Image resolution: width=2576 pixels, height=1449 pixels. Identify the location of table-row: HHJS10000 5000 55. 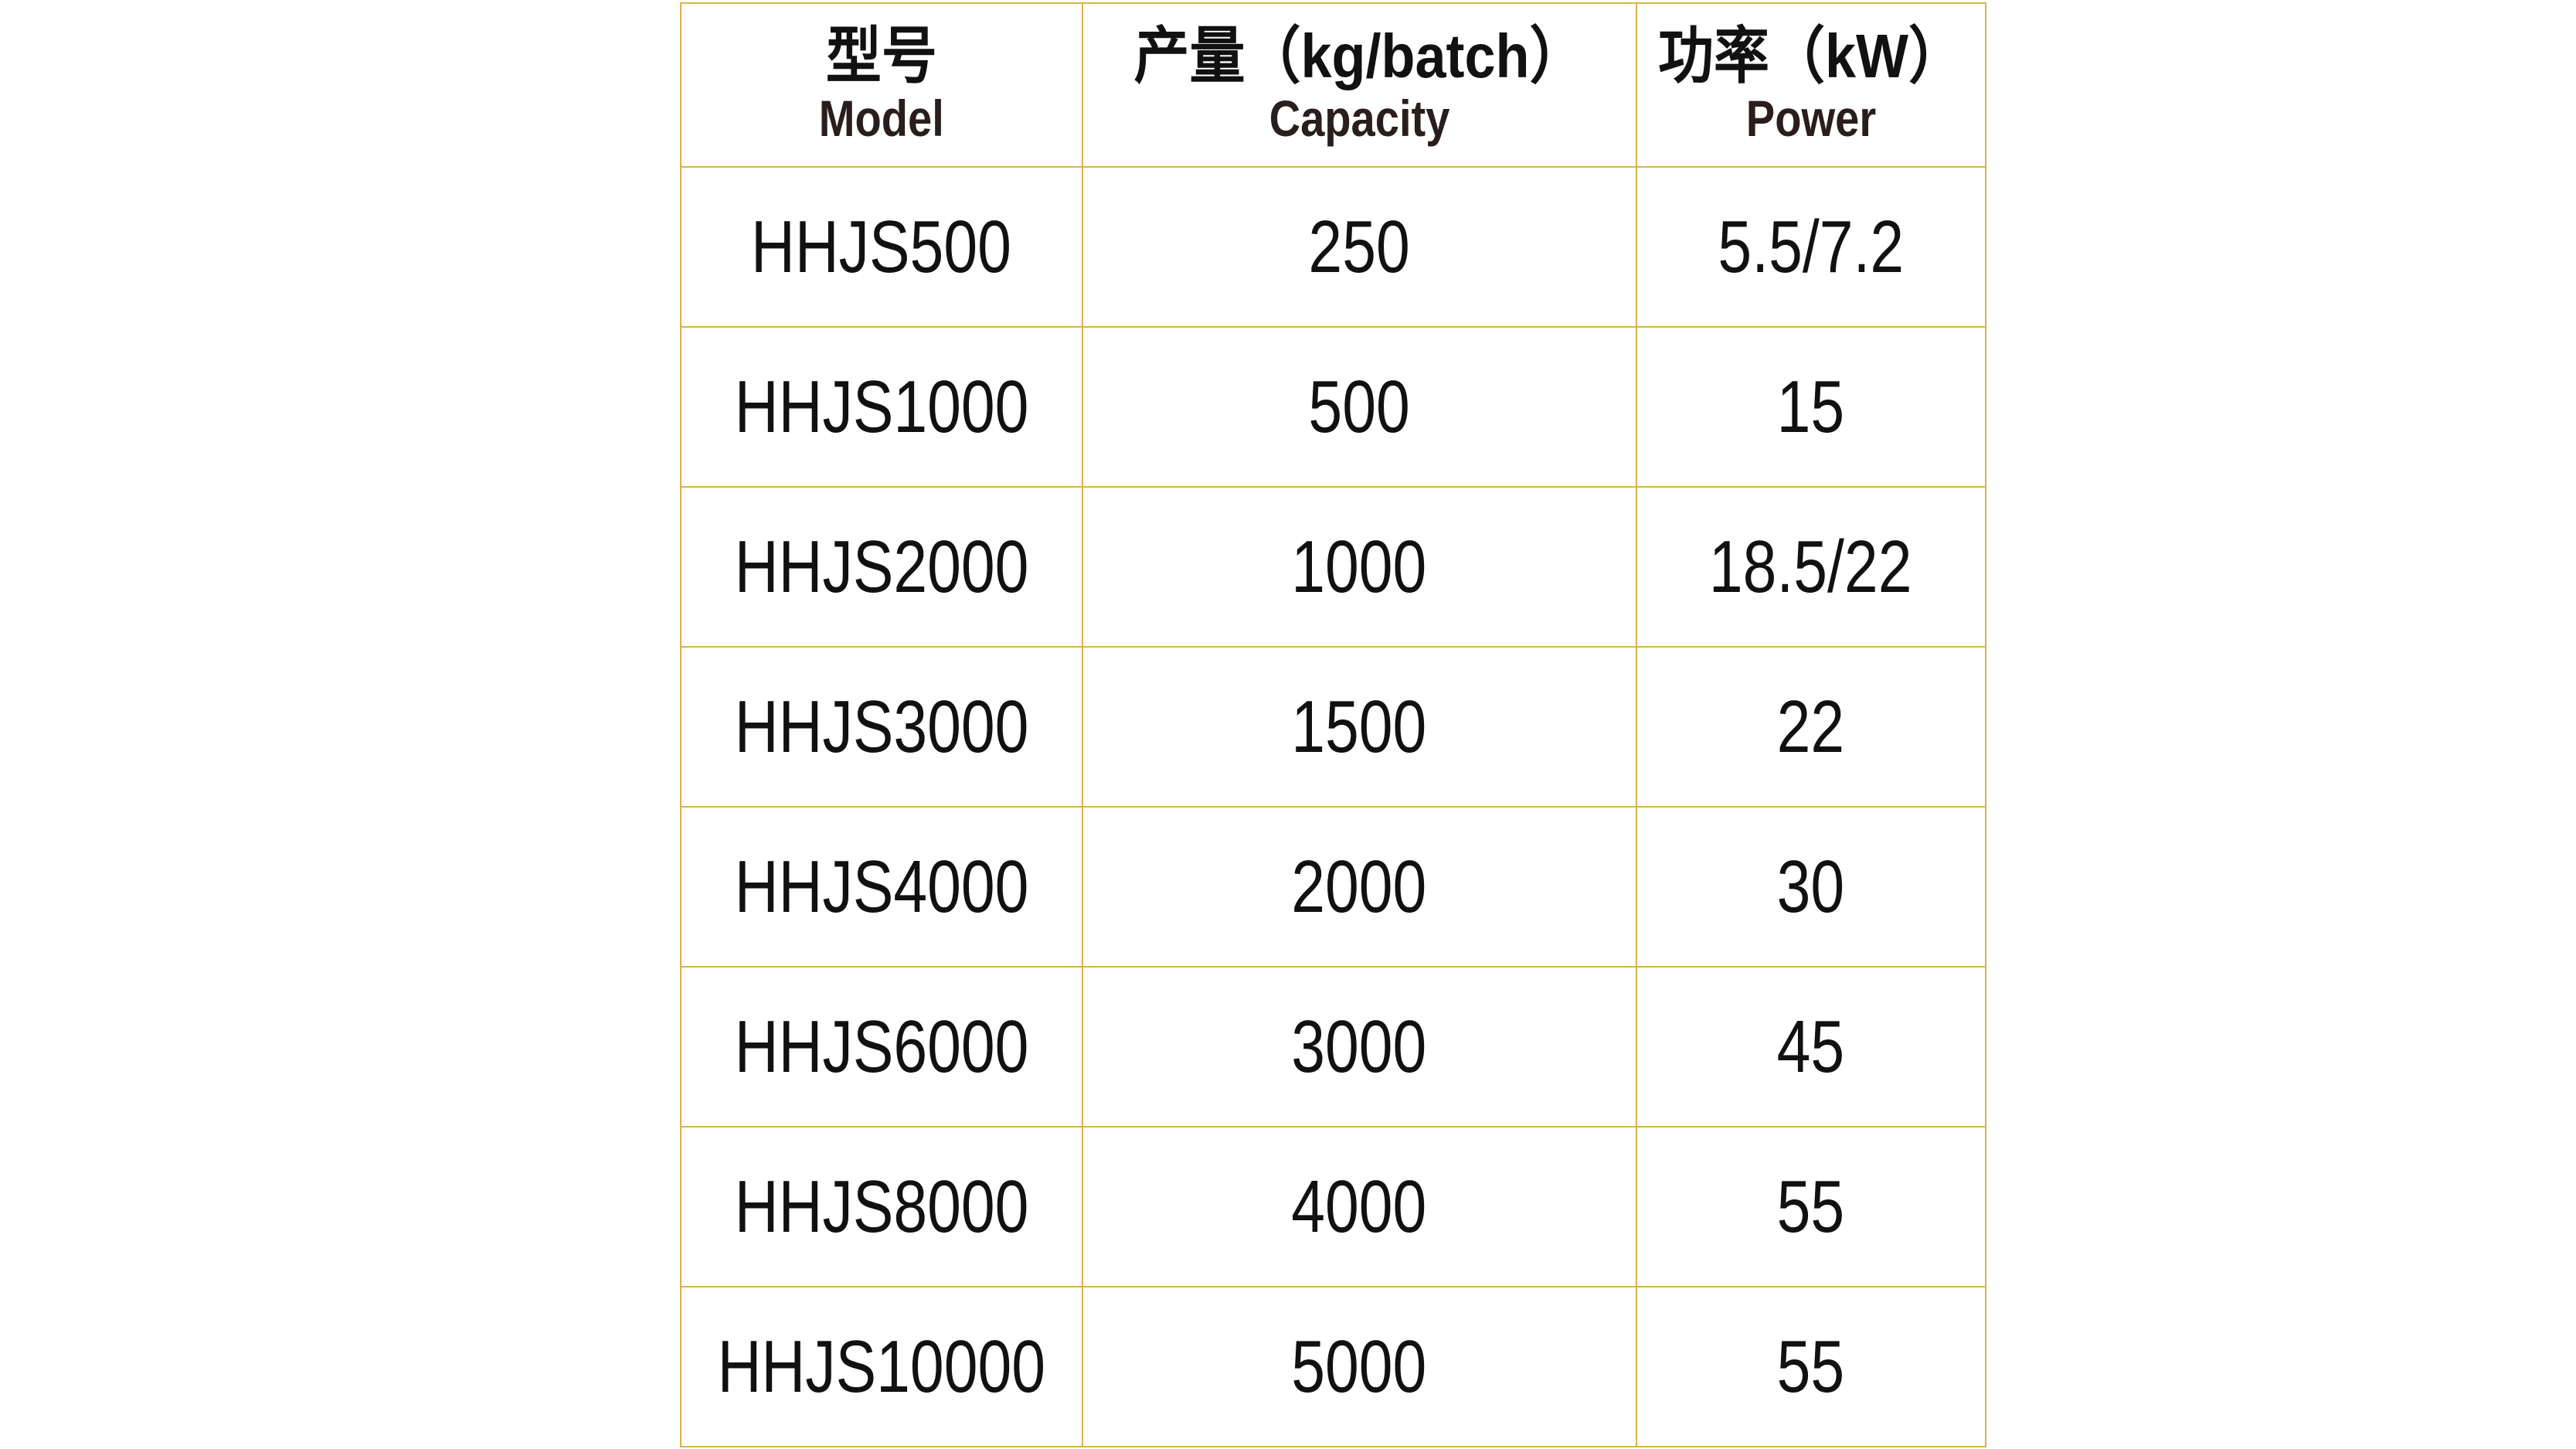
(1333, 1367).